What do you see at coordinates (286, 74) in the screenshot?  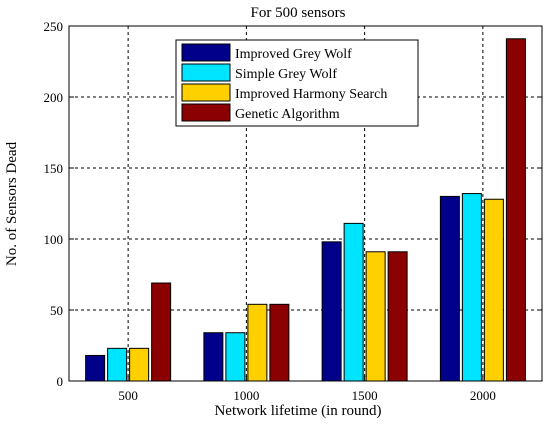 I see `legend-label: Simple Grey Wolf` at bounding box center [286, 74].